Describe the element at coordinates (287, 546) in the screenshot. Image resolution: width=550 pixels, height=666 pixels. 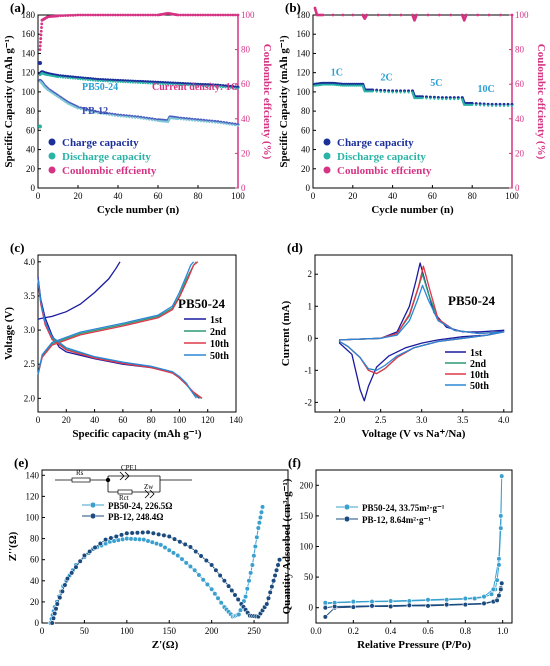
I see `y-axis-label: Quantity Adsorbed (cm³·g⁻¹)` at that location.